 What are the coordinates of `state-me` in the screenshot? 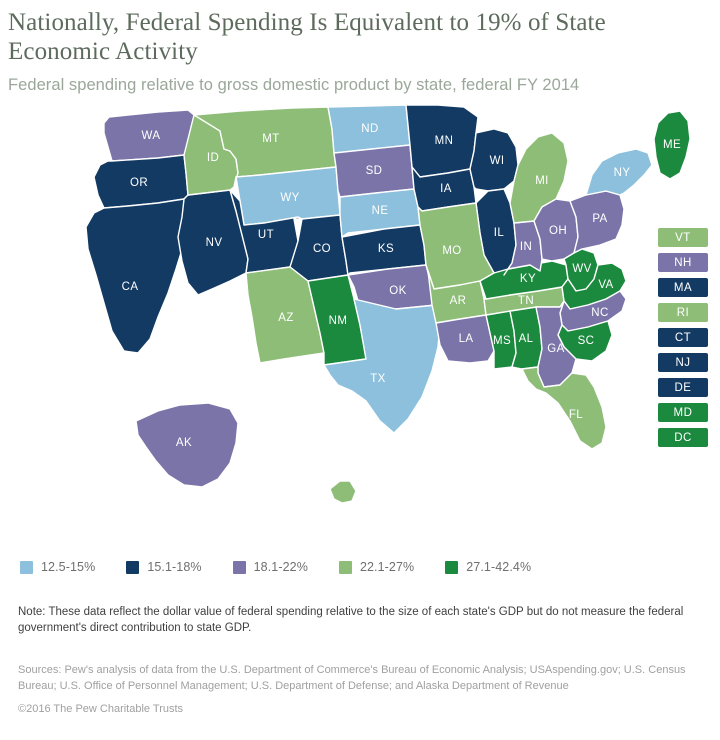 It's located at (672, 145).